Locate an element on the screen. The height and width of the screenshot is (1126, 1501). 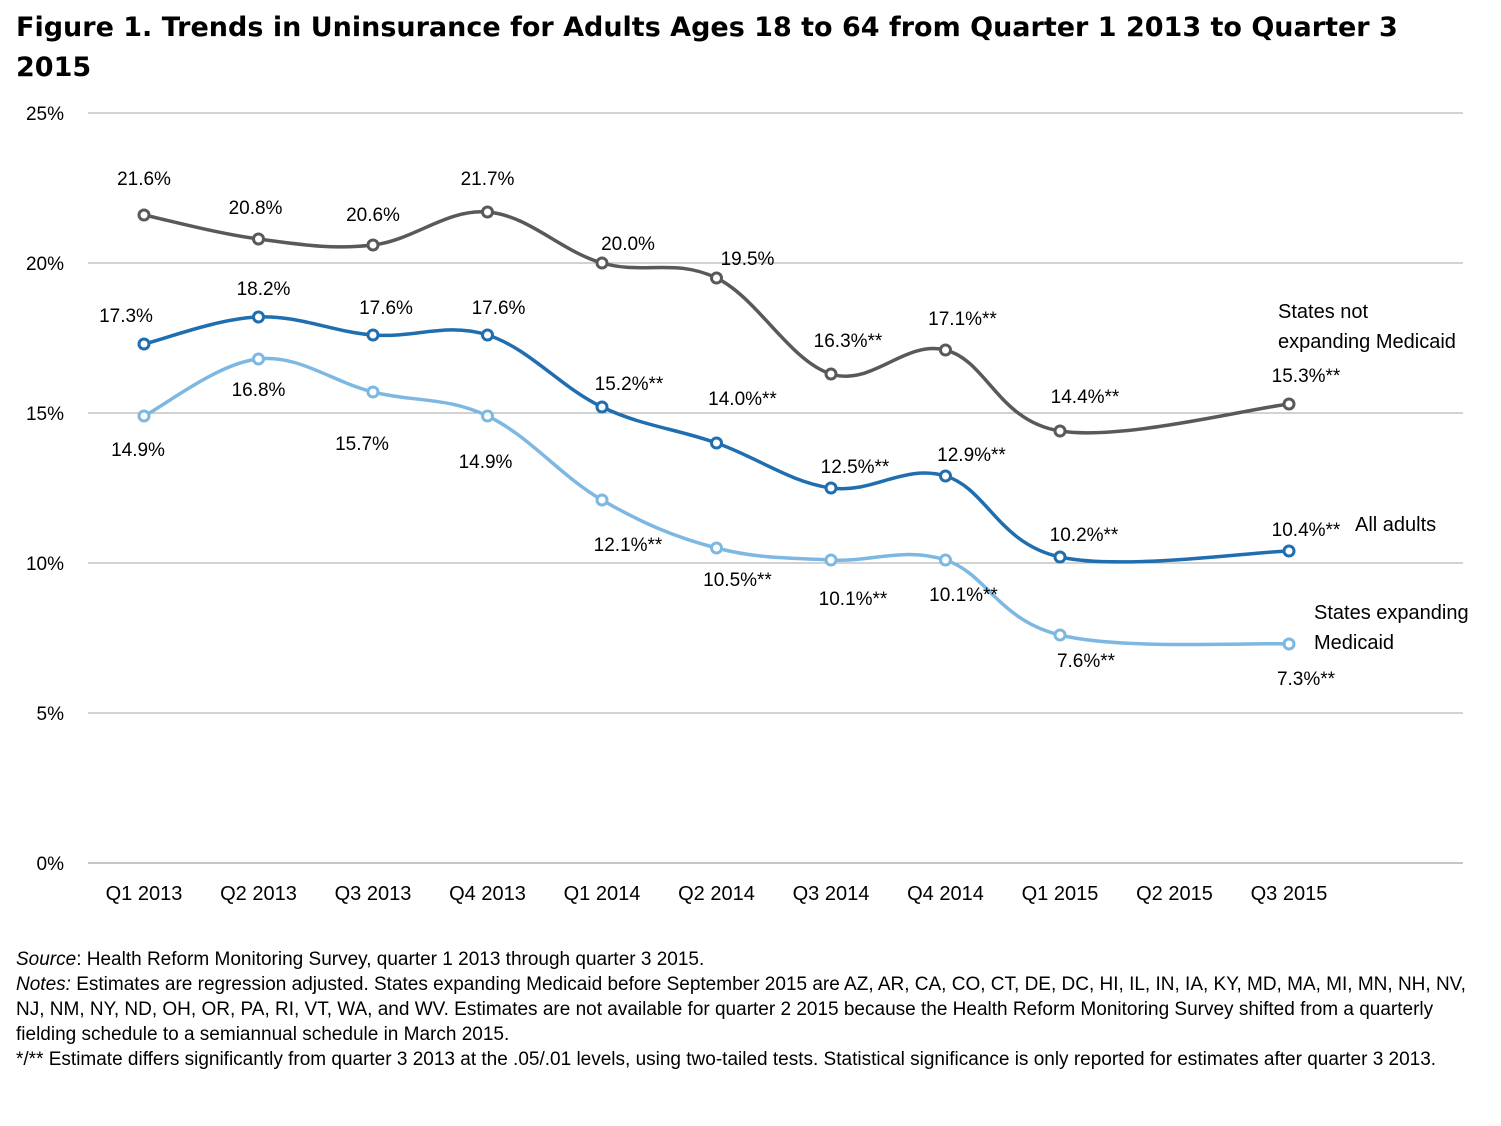
x-tick-label: Q2 2015 is located at coordinates (1174, 894).